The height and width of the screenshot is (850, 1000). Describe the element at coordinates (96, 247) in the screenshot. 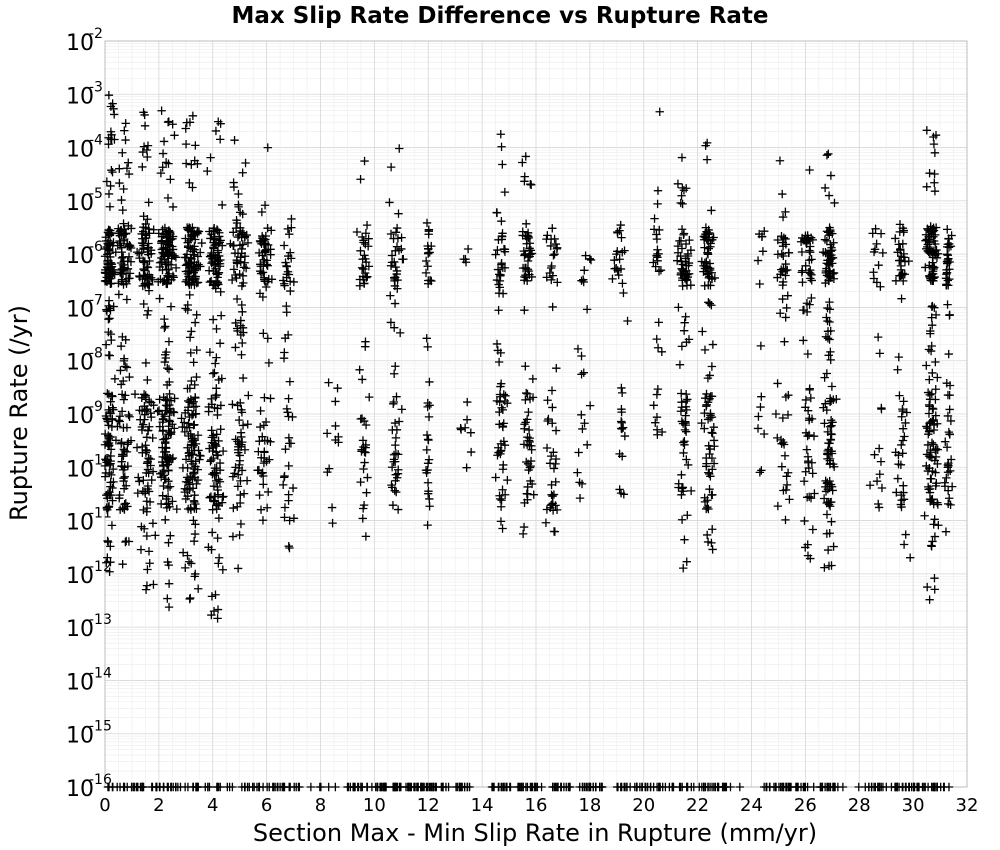

I see `y-tick-exponent: -6` at that location.